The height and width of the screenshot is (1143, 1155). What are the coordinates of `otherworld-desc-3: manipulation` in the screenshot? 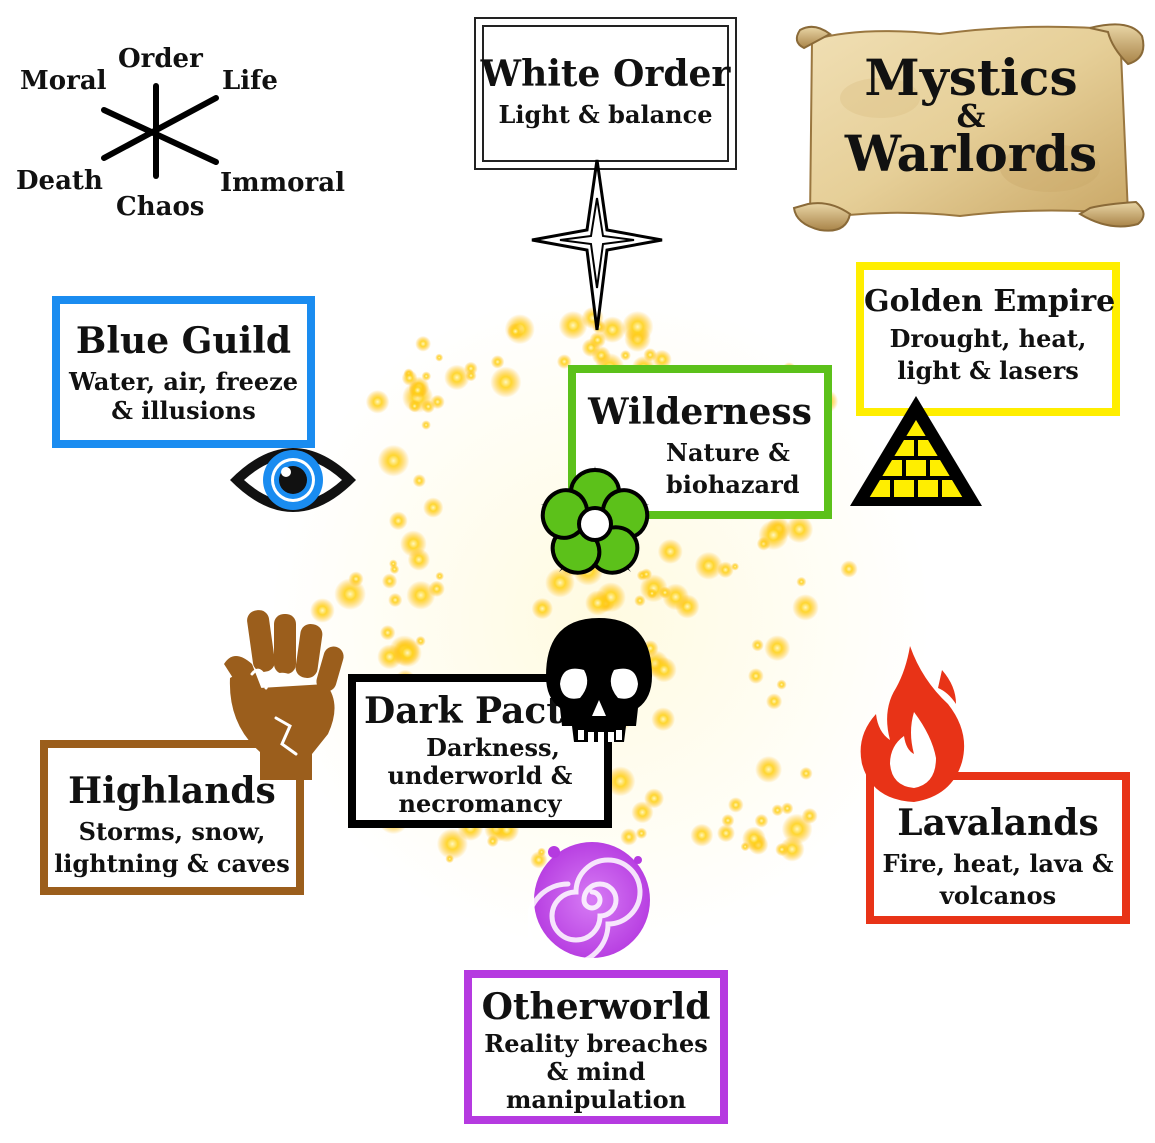 It's located at (596, 1099).